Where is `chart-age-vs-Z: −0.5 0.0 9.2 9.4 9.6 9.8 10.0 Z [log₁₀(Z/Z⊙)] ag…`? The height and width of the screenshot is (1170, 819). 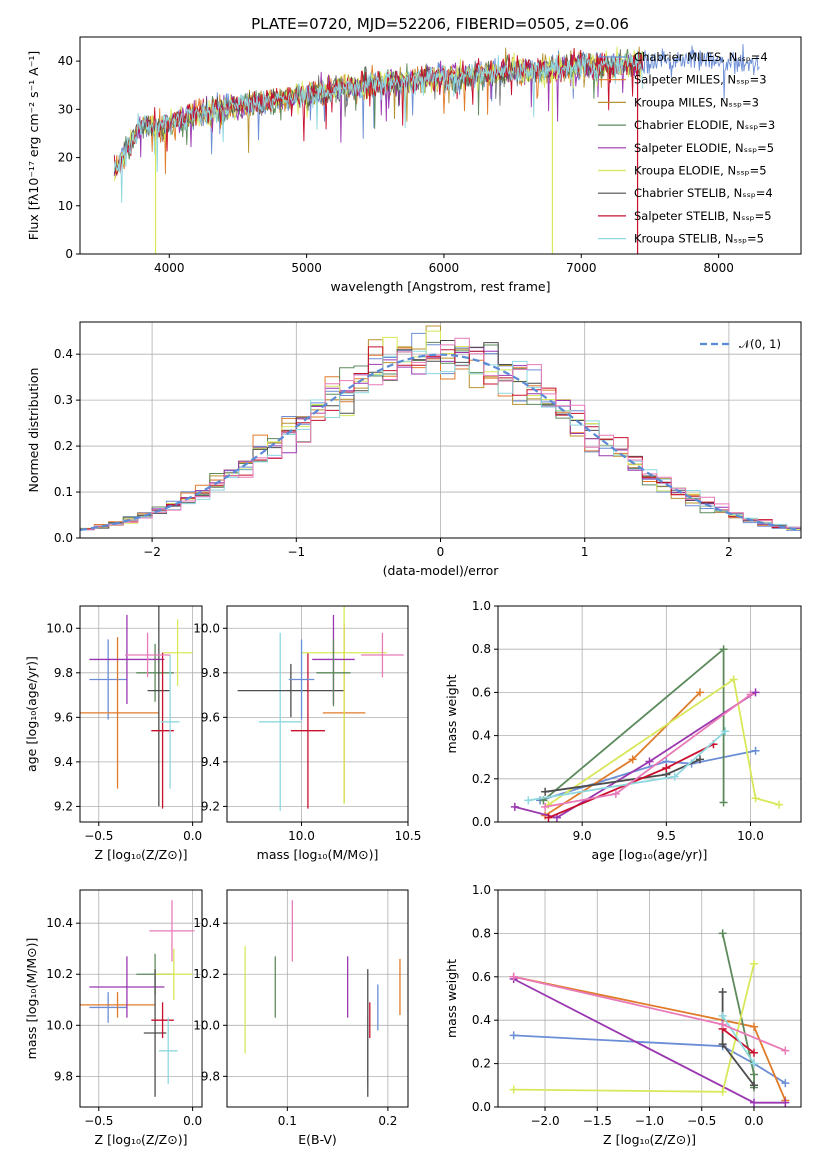 chart-age-vs-Z: −0.5 0.0 9.2 9.4 9.6 9.8 10.0 Z [log₁₀(Z/Z⊙)] ag… is located at coordinates (113, 733).